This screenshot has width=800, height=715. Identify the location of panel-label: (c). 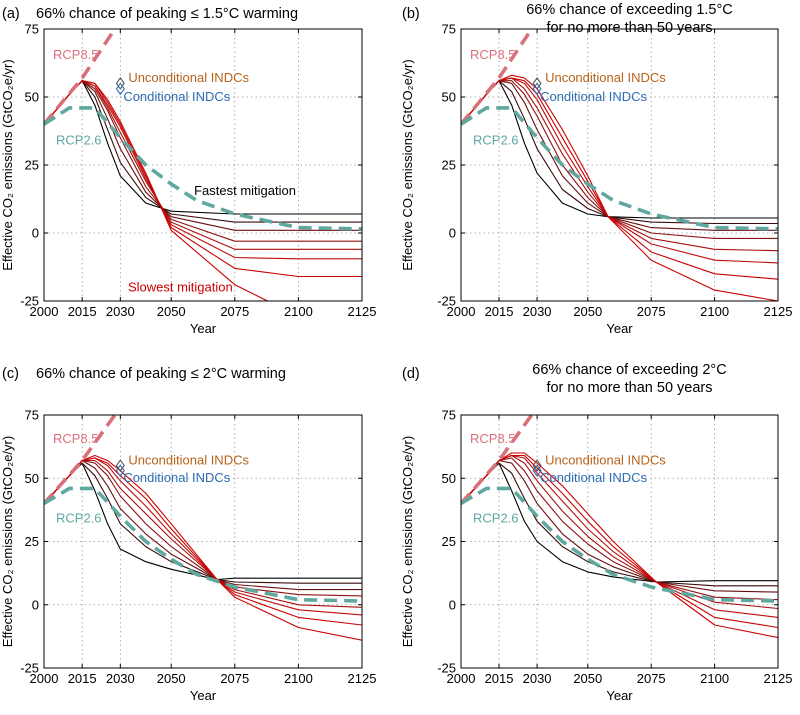
(10, 374).